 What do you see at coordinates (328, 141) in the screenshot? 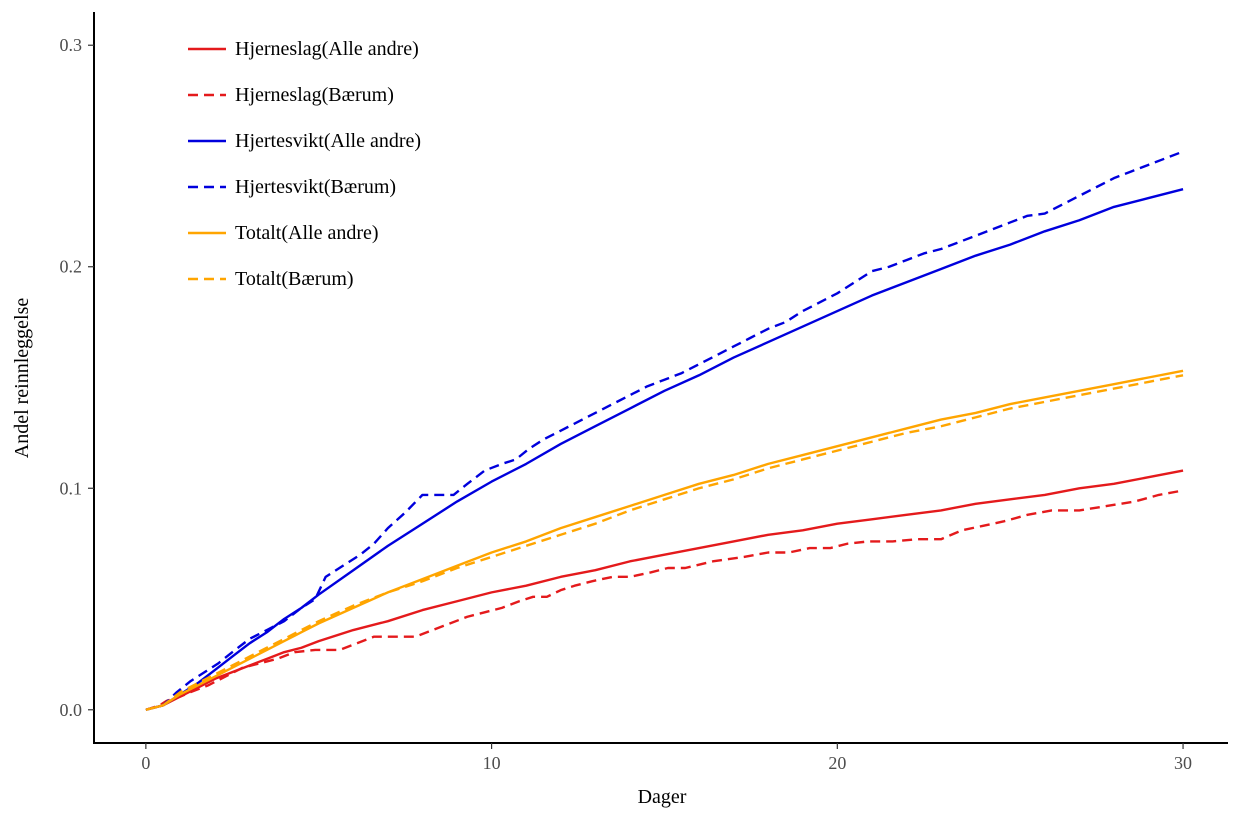
I see `legend-label-2: Hjertesvikt(Alle andre)` at bounding box center [328, 141].